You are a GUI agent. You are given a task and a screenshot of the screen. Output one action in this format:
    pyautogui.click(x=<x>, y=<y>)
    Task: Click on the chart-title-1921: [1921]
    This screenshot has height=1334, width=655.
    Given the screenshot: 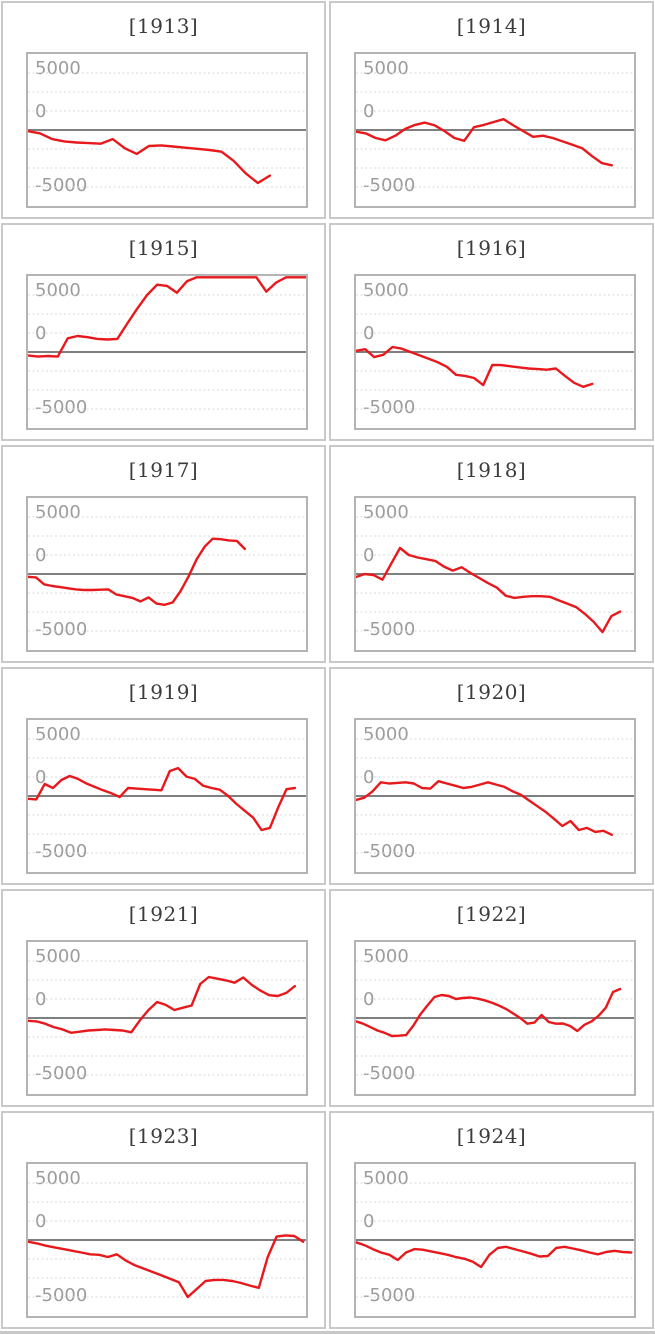 What is the action you would take?
    pyautogui.click(x=163, y=914)
    